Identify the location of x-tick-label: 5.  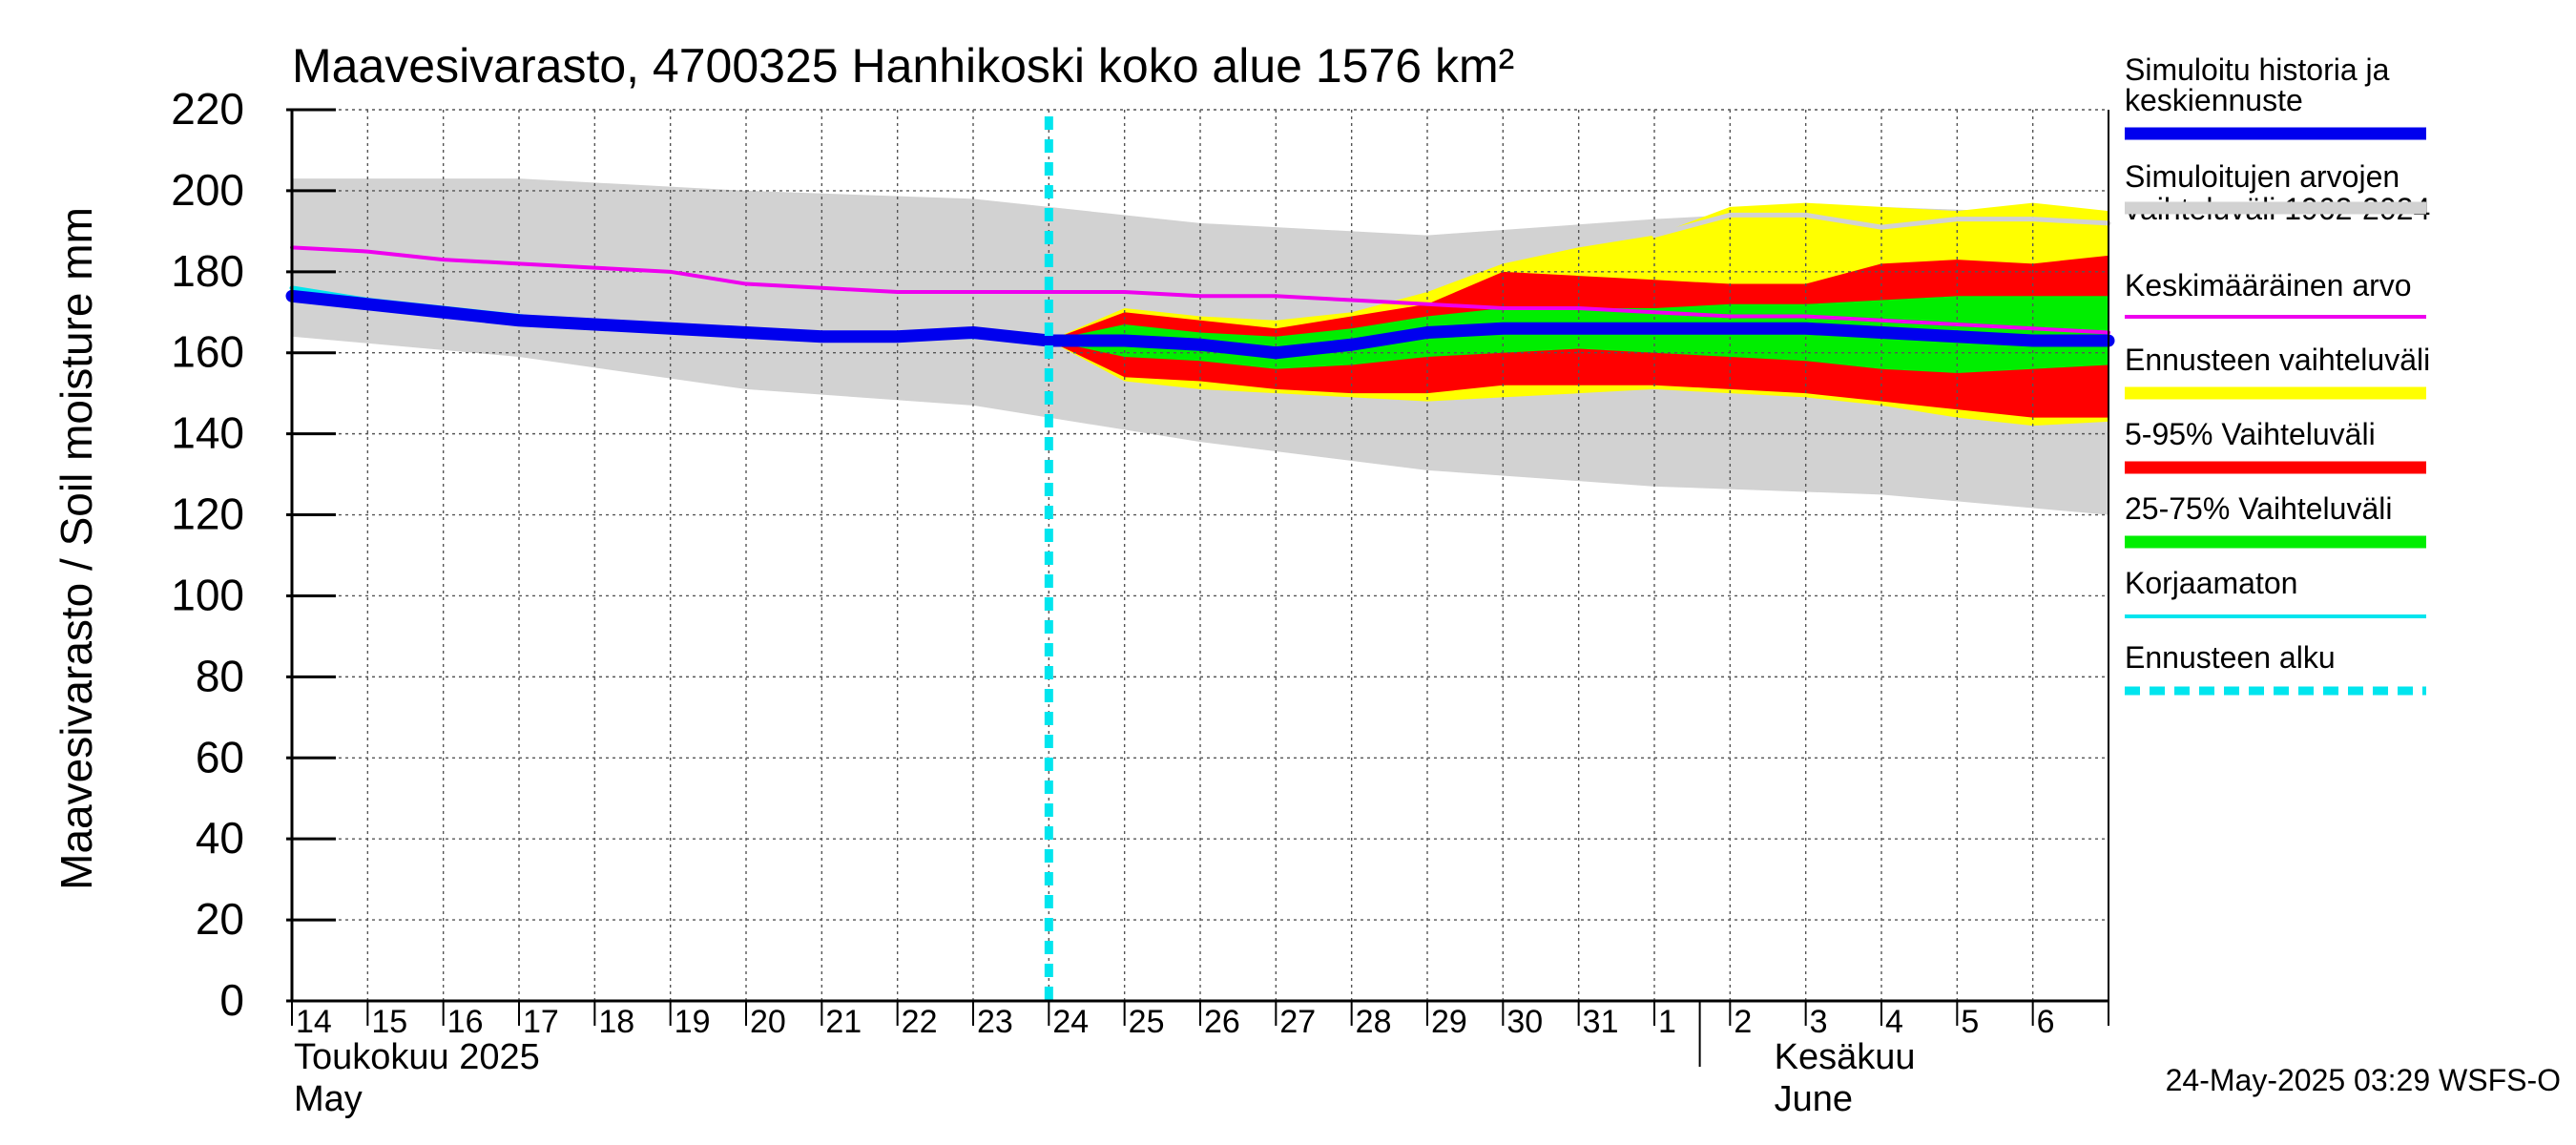
(1970, 1022).